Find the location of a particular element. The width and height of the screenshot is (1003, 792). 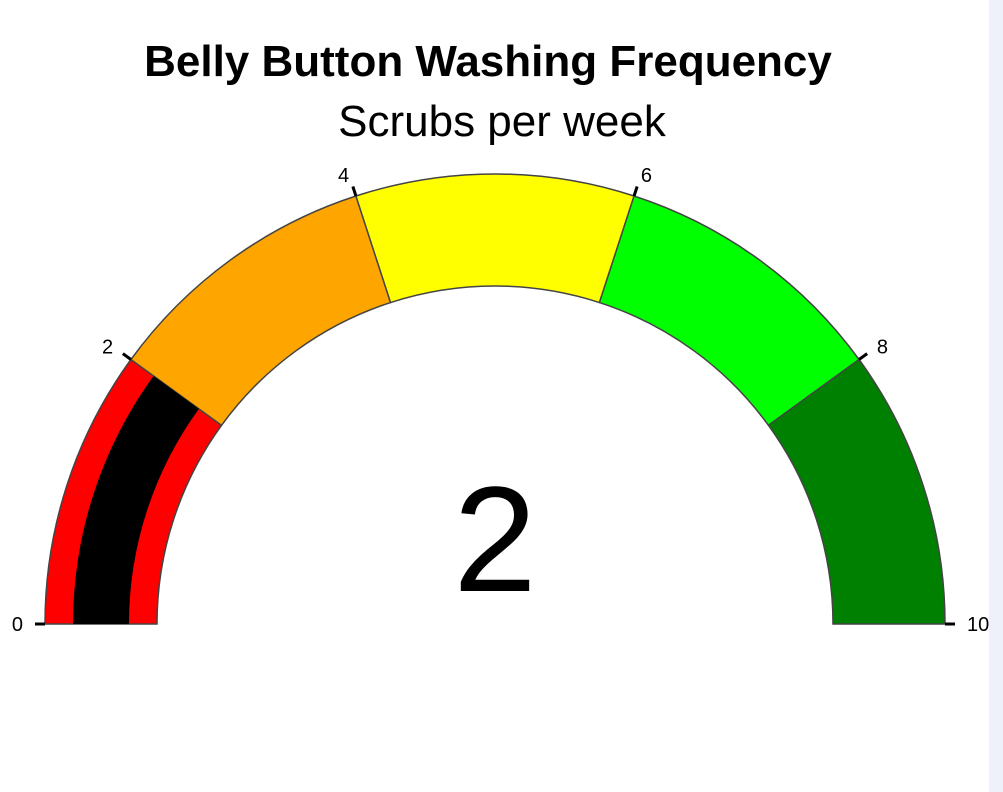

gauge-value-bar is located at coordinates (136, 499).